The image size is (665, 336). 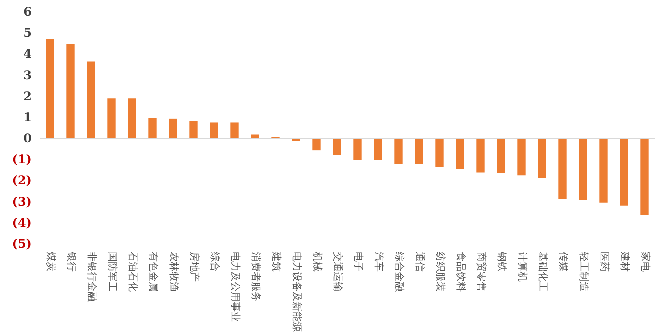 I want to click on x-tick-label: 家电, so click(x=645, y=262).